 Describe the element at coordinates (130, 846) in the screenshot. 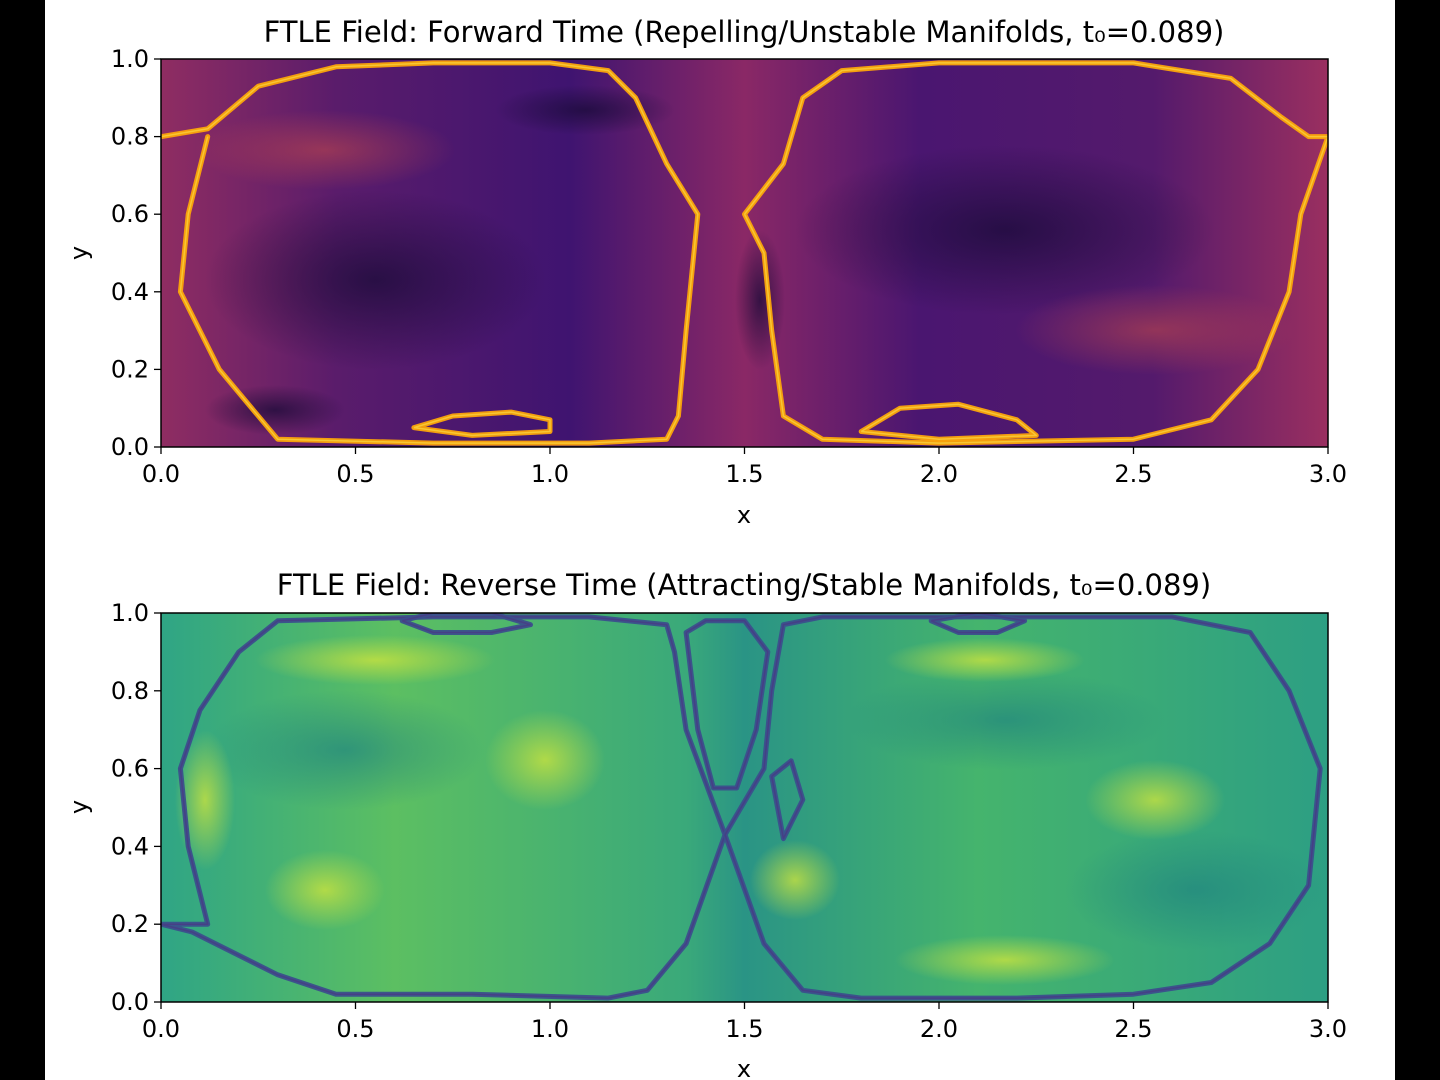

I see `reverse-ytick-label: 0.4` at that location.